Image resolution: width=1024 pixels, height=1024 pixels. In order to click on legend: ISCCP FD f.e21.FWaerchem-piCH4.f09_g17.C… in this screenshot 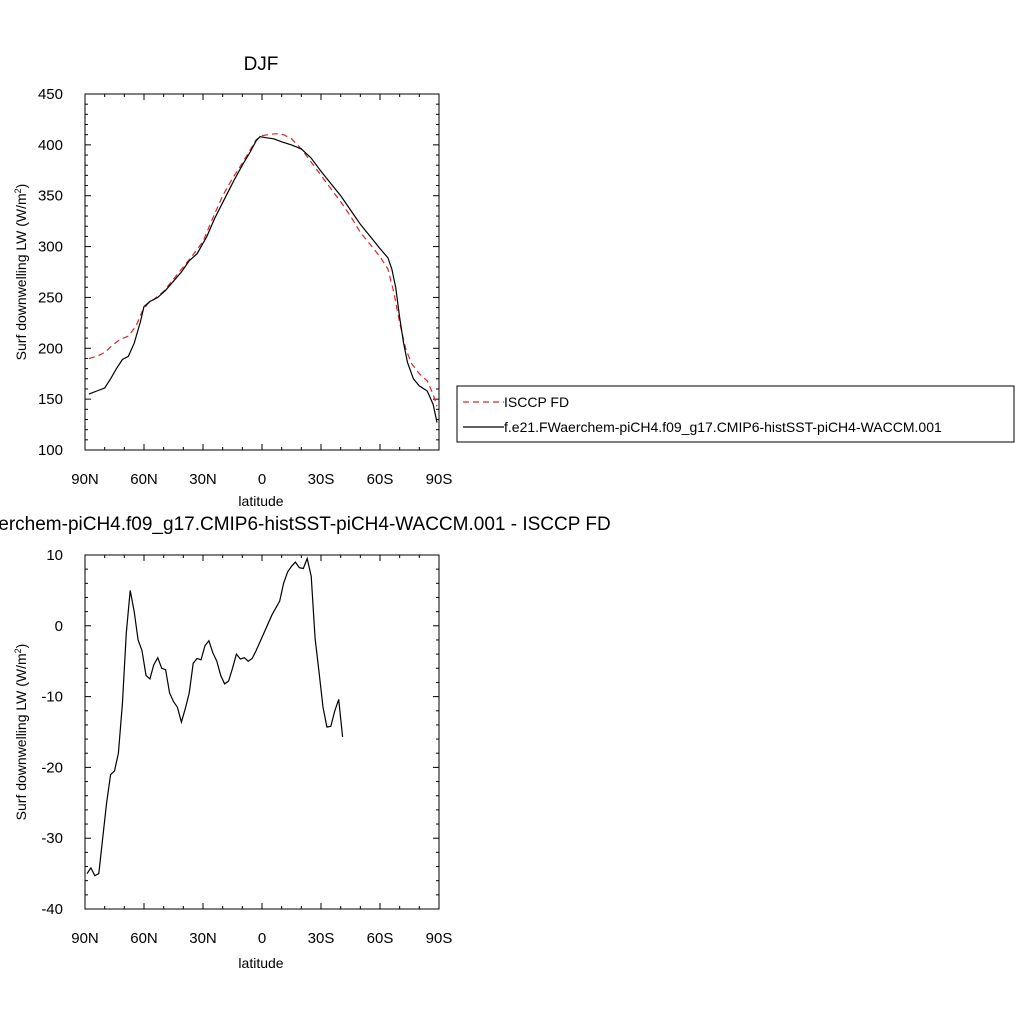, I will do `click(735, 414)`.